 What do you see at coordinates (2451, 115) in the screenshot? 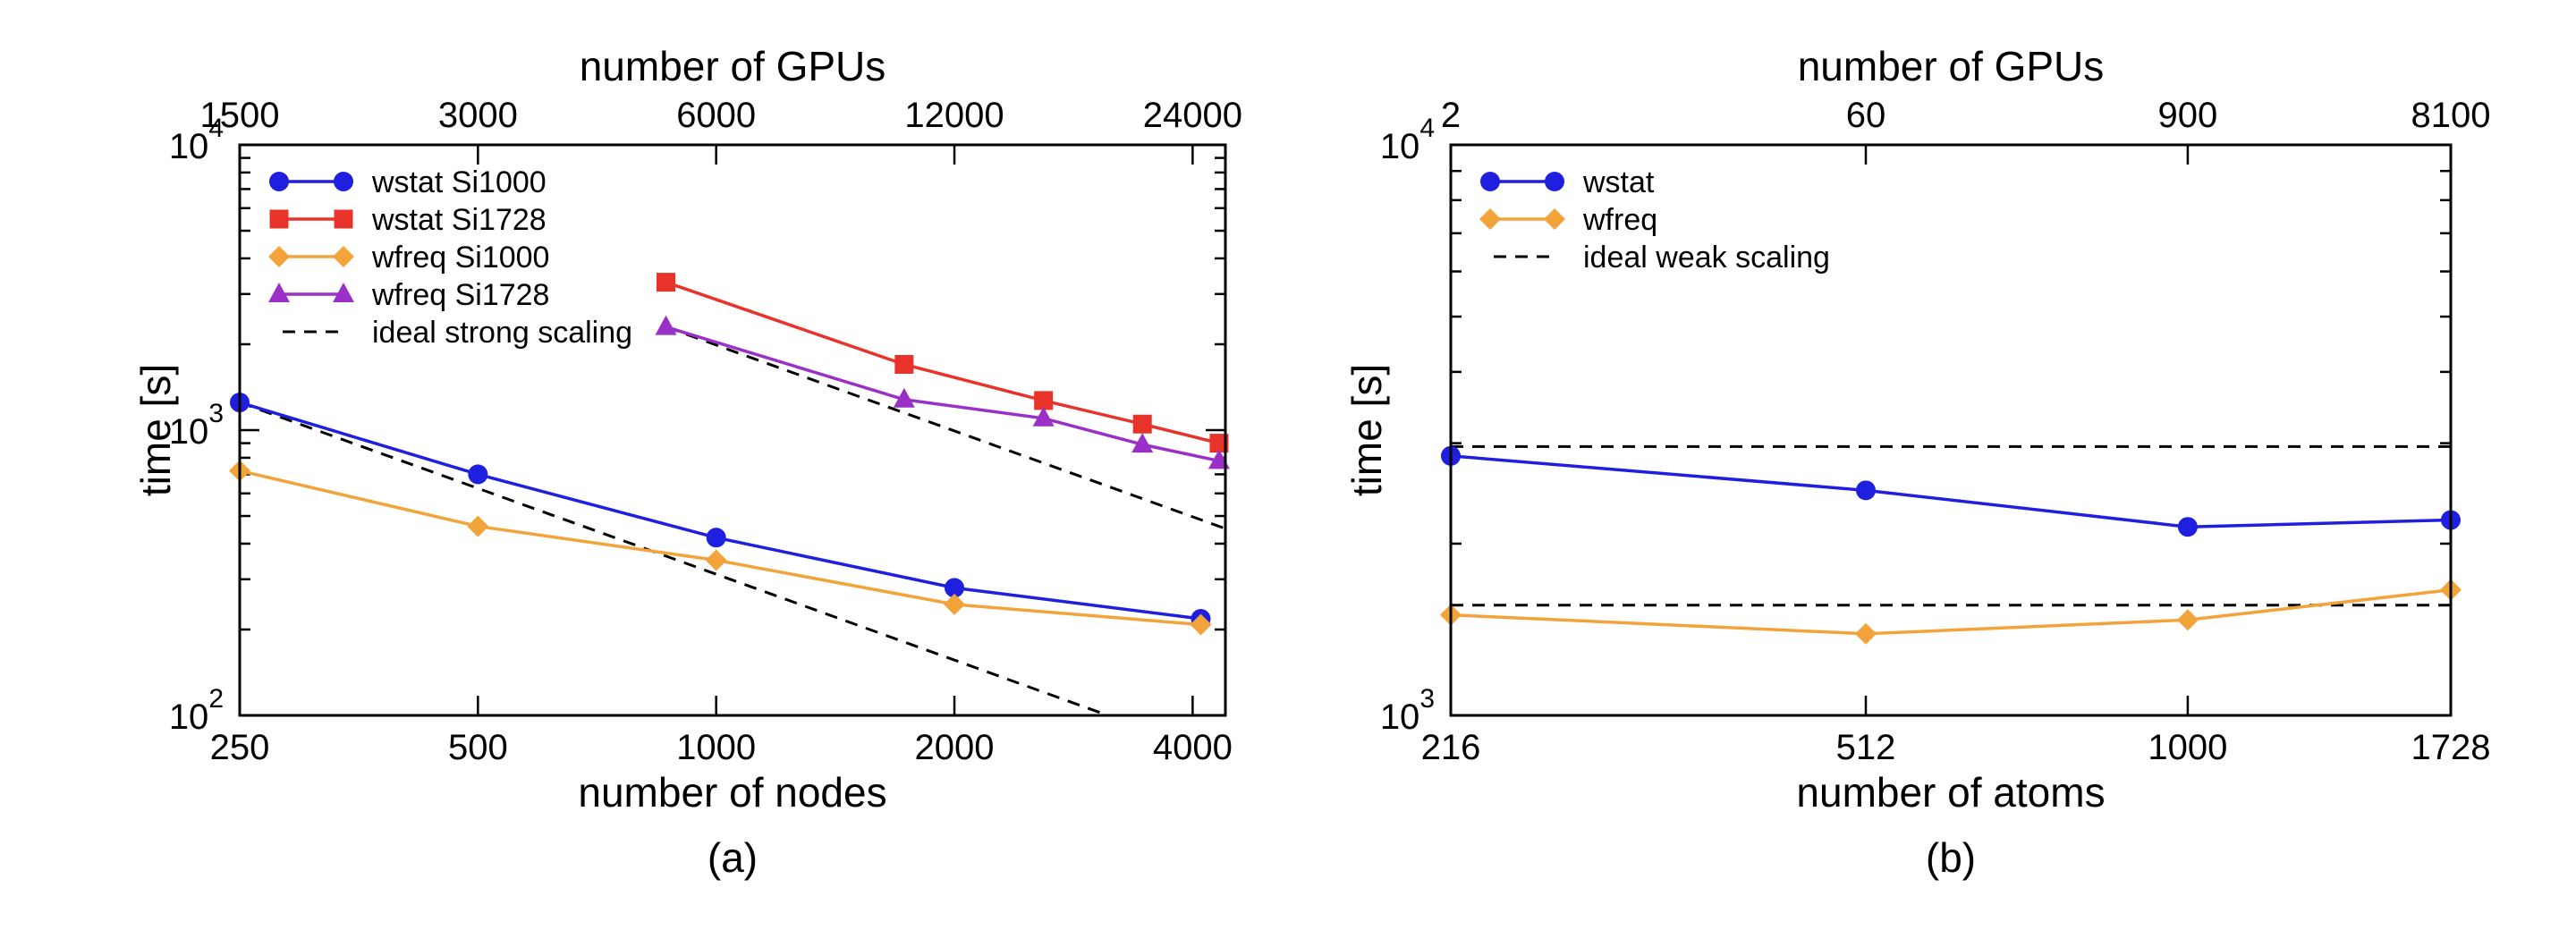
I see `x2-tick-label: 8100` at bounding box center [2451, 115].